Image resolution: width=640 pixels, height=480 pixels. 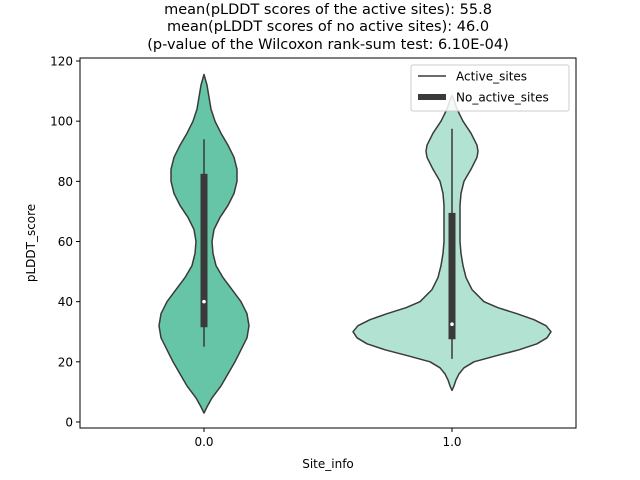 I want to click on x-axis: 0.0 1.0, so click(x=328, y=438).